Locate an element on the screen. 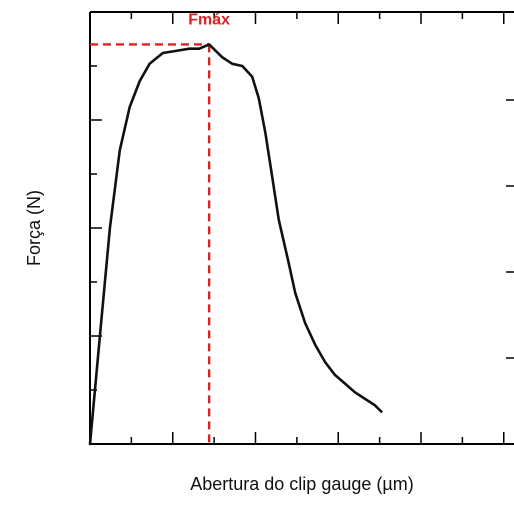  y-axis-label: Força (N) is located at coordinates (34, 228).